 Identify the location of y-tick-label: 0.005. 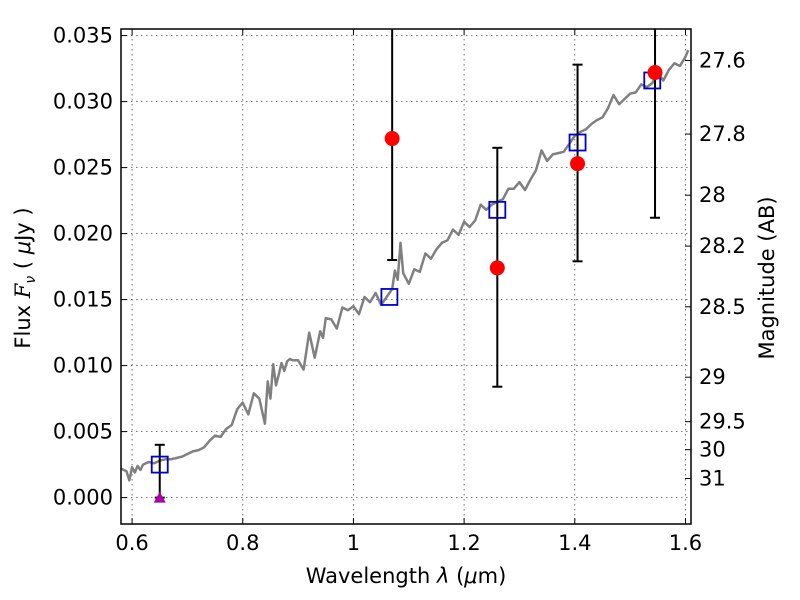
(83, 432).